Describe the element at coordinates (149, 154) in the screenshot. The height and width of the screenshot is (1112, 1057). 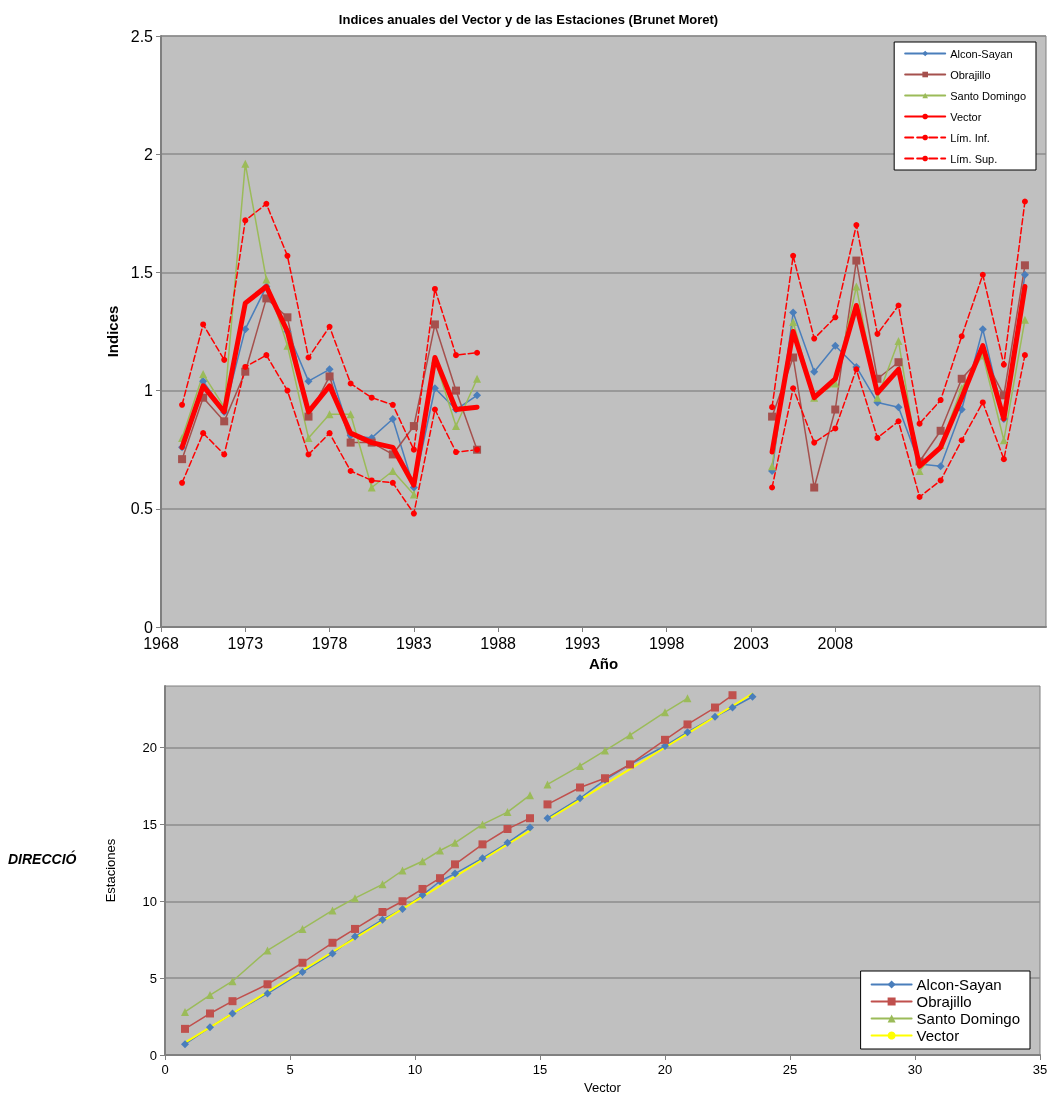
I see `y-tick-label: 2` at that location.